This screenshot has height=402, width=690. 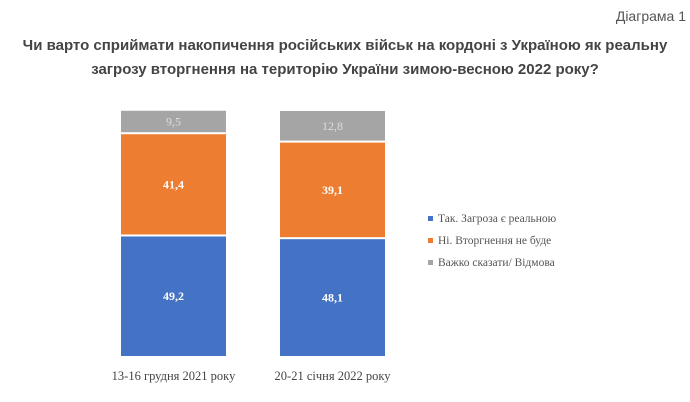 I want to click on data-label: 48,1, so click(x=332, y=298).